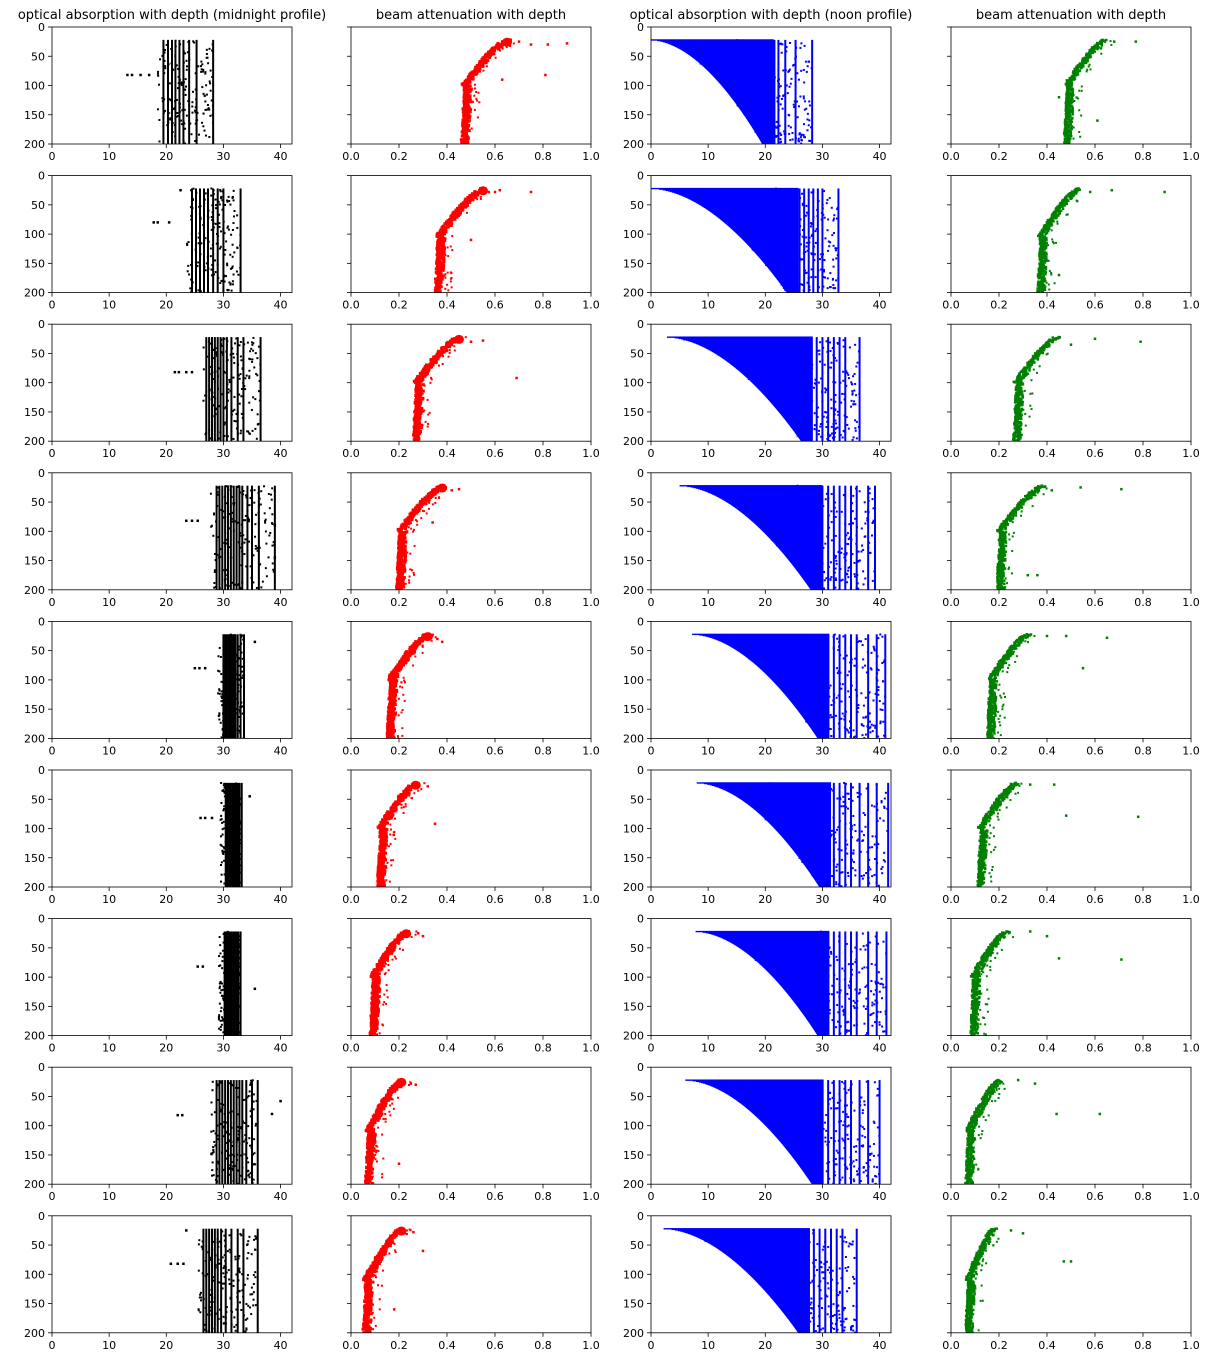  What do you see at coordinates (708, 453) in the screenshot?
I see `x-tick-label: 10` at bounding box center [708, 453].